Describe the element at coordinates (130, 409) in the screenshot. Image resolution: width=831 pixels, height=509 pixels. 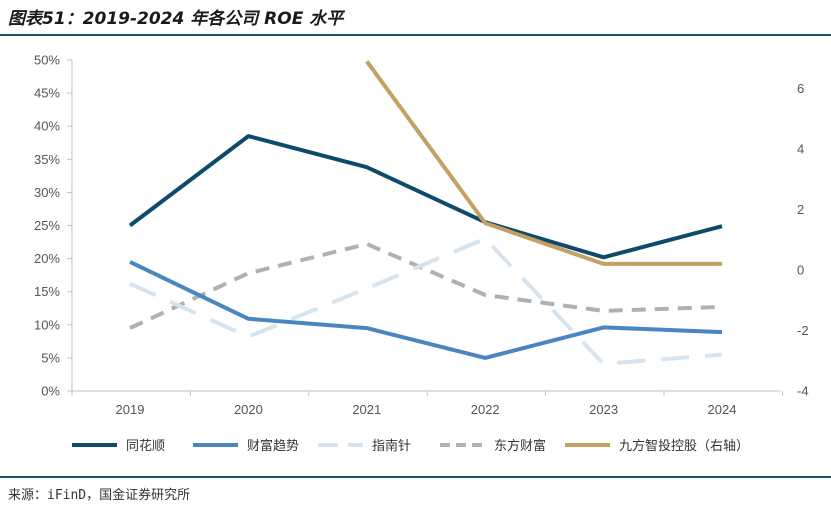
I see `x-tick-label: 2019` at that location.